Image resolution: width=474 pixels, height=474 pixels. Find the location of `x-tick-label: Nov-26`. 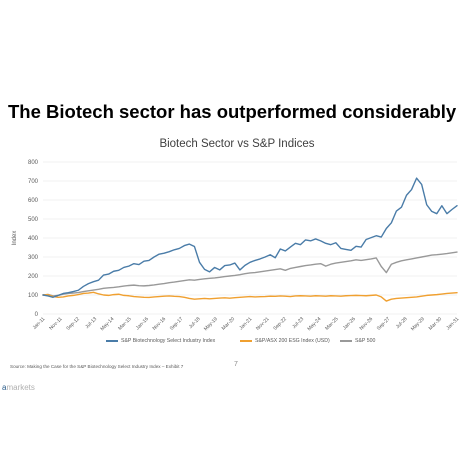

x-tick-label: Nov-26 is located at coordinates (367, 324).